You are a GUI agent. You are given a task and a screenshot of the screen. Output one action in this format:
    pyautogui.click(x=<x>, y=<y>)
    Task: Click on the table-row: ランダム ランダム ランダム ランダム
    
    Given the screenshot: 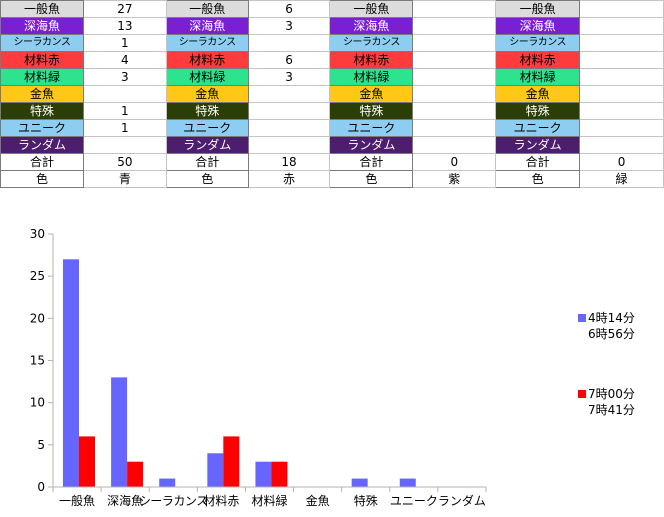 What is the action you would take?
    pyautogui.click(x=332, y=145)
    